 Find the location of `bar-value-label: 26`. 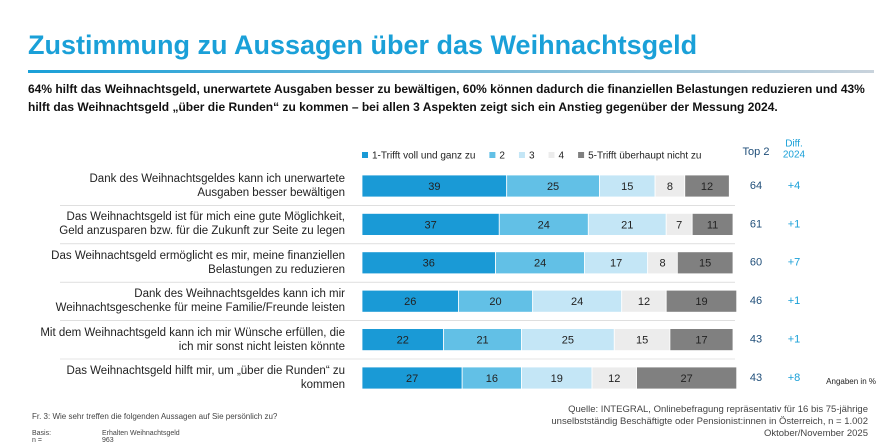

bar-value-label: 26 is located at coordinates (410, 302).